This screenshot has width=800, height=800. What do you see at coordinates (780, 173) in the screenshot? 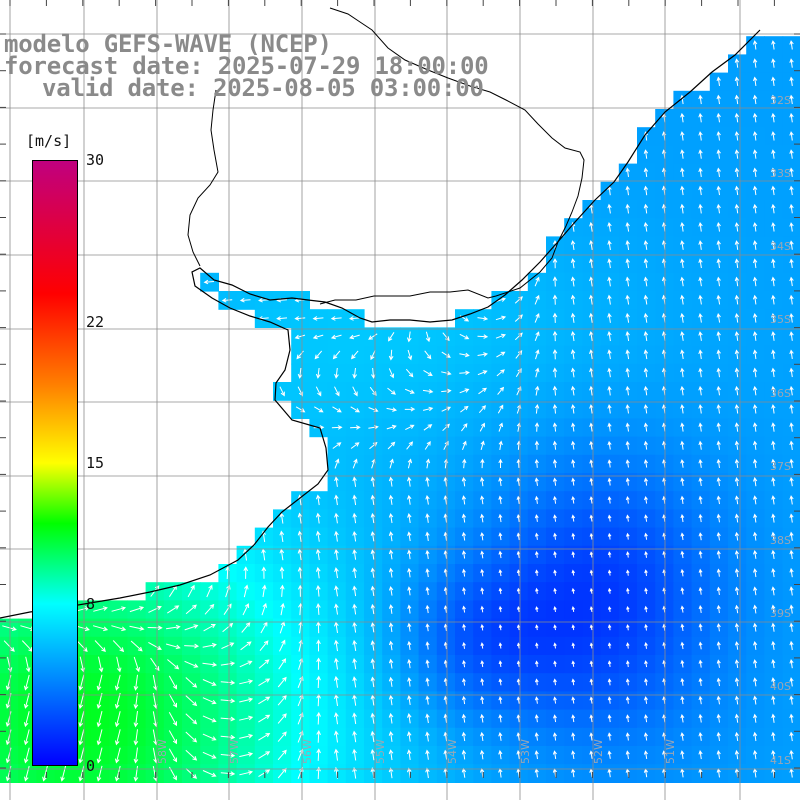
I see `lat-label-33s: 33S` at bounding box center [780, 173].